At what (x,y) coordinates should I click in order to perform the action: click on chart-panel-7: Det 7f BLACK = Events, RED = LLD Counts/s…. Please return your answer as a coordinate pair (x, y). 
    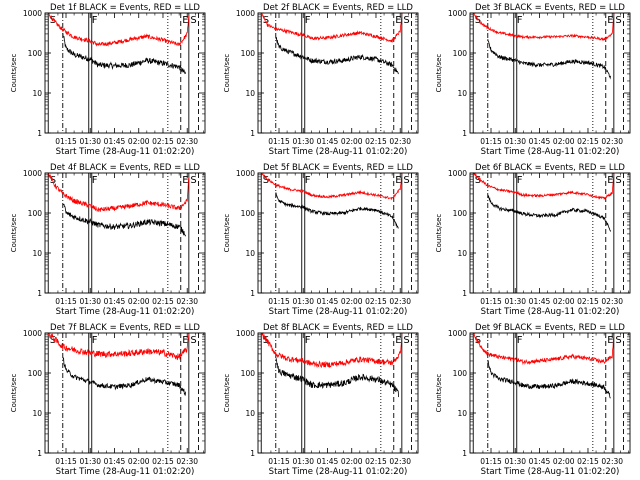
    Looking at the image, I should click on (108, 400).